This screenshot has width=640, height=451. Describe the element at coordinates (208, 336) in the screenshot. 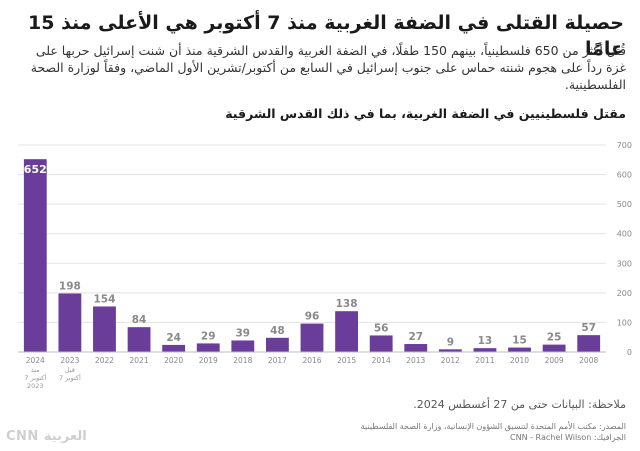

I see `data-label: 29` at that location.